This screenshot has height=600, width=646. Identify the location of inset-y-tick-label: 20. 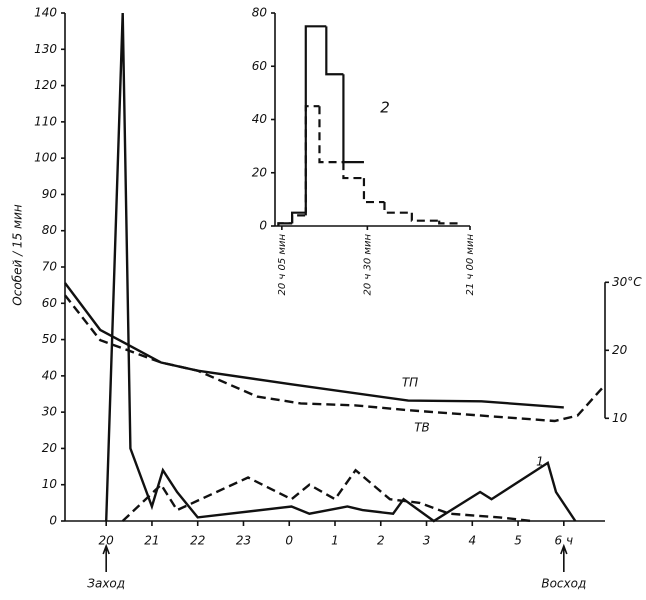
(260, 172).